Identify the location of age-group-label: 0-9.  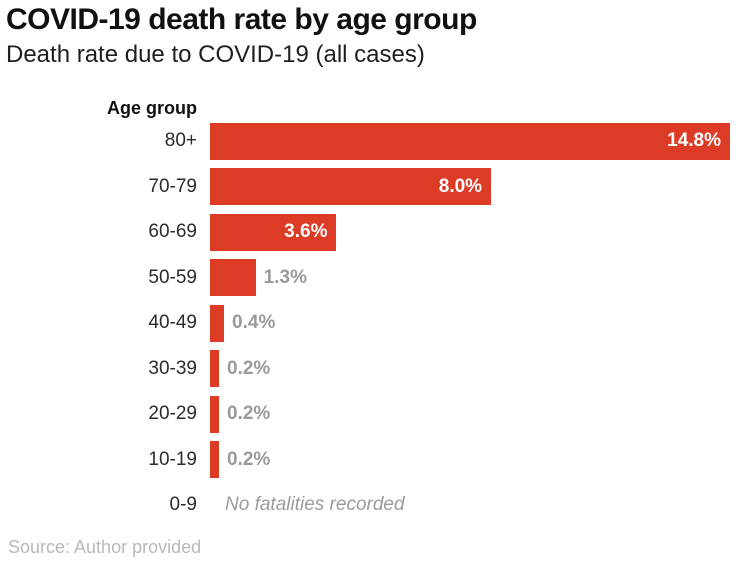
(183, 505).